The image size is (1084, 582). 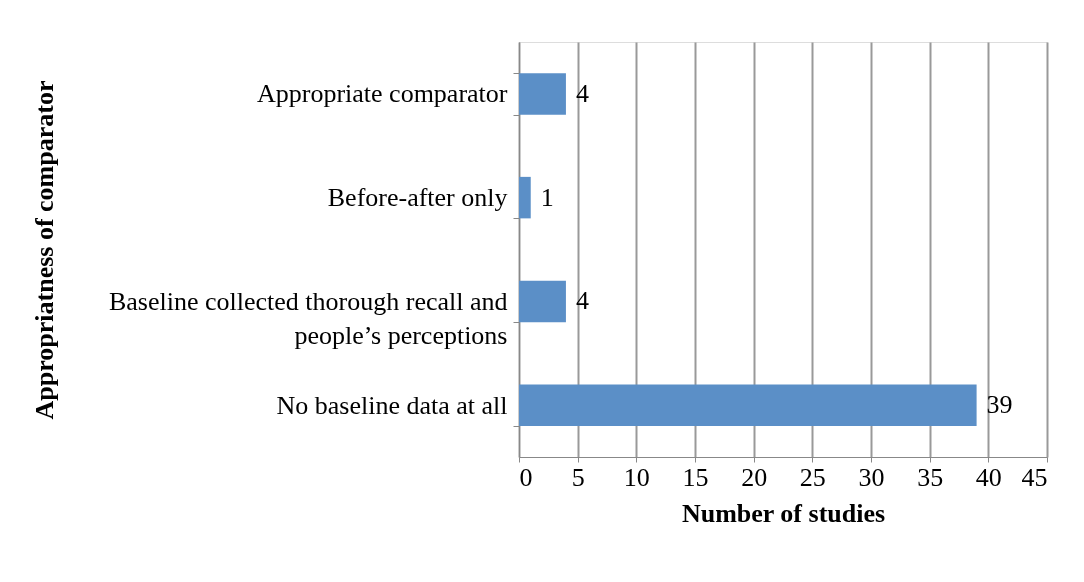 I want to click on data-label: 39, so click(x=999, y=405).